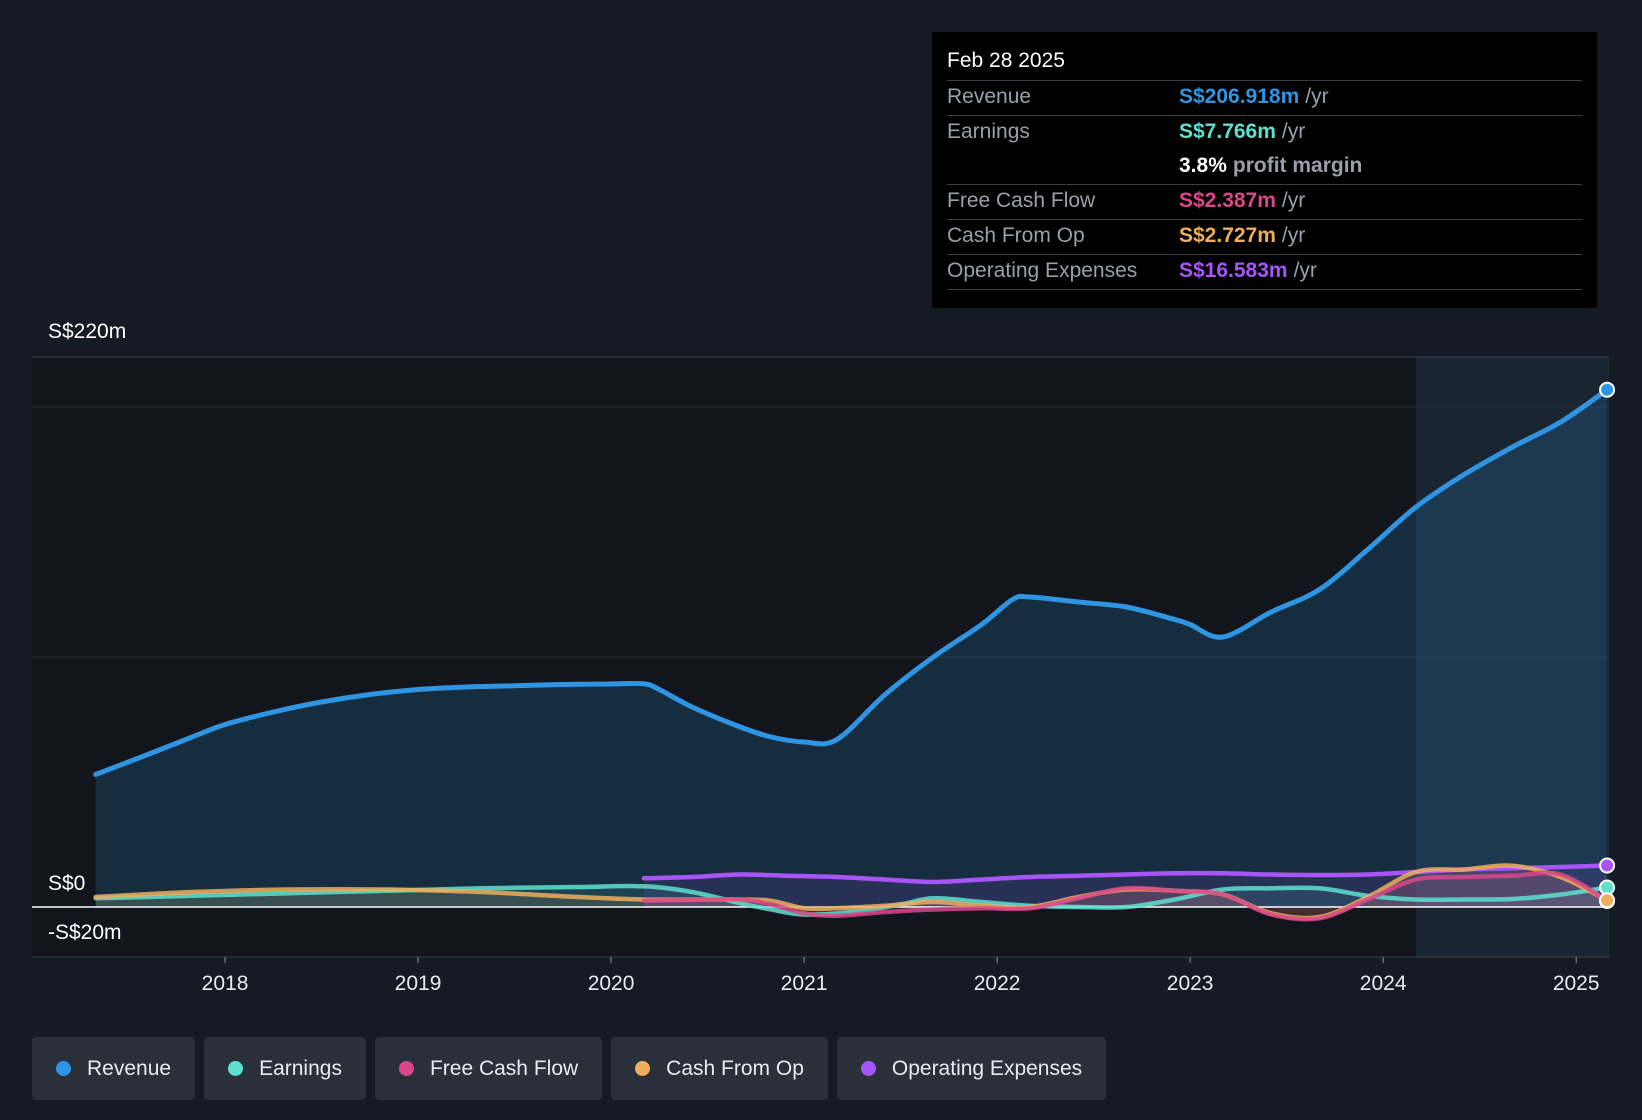 This screenshot has height=1120, width=1642. What do you see at coordinates (611, 983) in the screenshot?
I see `x-tick-label: 2020` at bounding box center [611, 983].